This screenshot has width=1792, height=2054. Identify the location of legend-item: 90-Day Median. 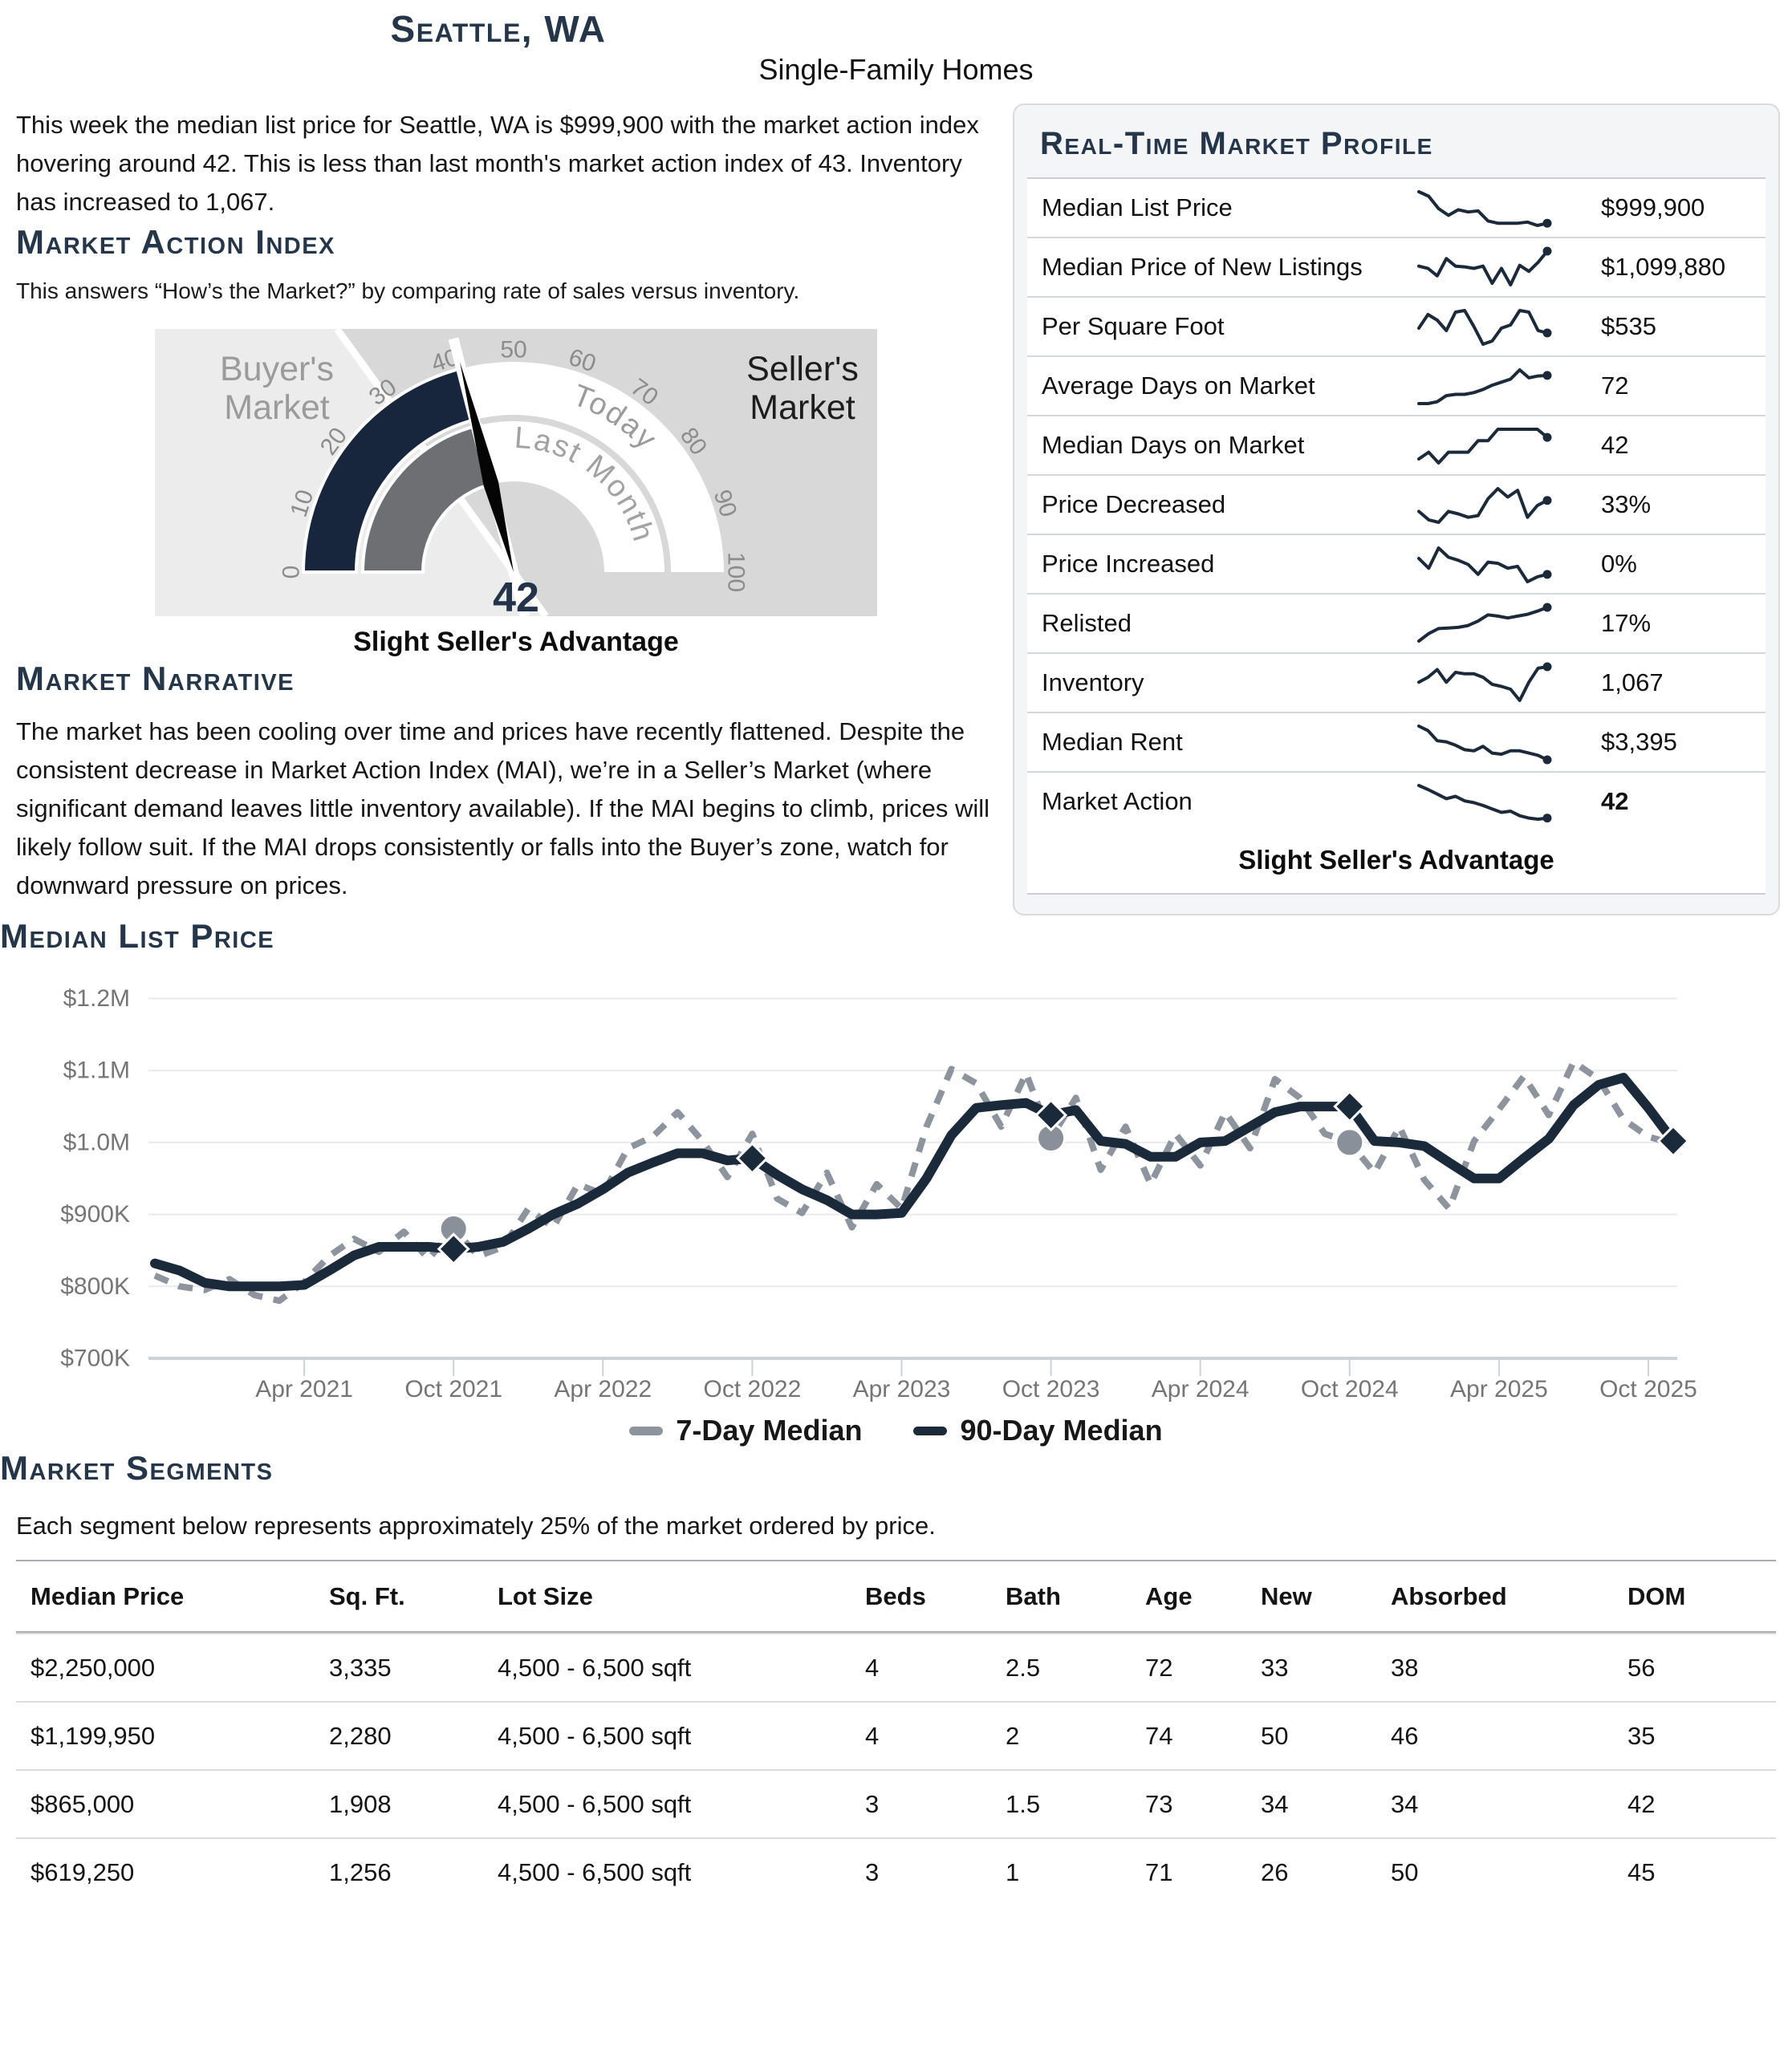
(1038, 1431).